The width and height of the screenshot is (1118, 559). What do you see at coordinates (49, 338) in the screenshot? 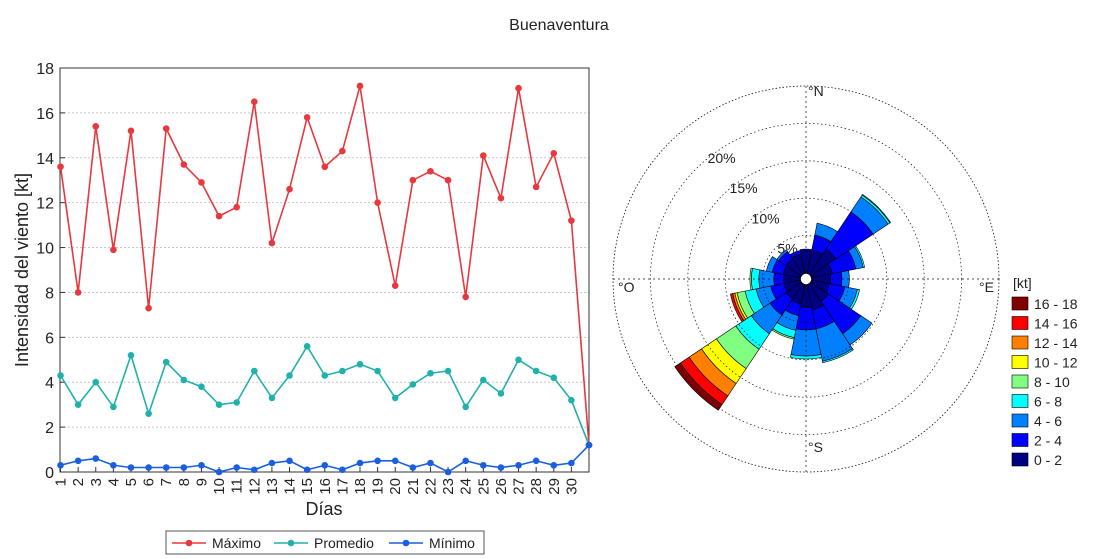
I see `y-tick-label: 6` at bounding box center [49, 338].